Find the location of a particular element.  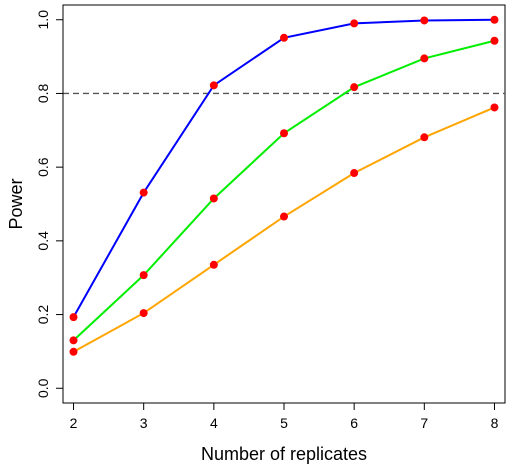

data-point-s3-x4 is located at coordinates (213, 264).